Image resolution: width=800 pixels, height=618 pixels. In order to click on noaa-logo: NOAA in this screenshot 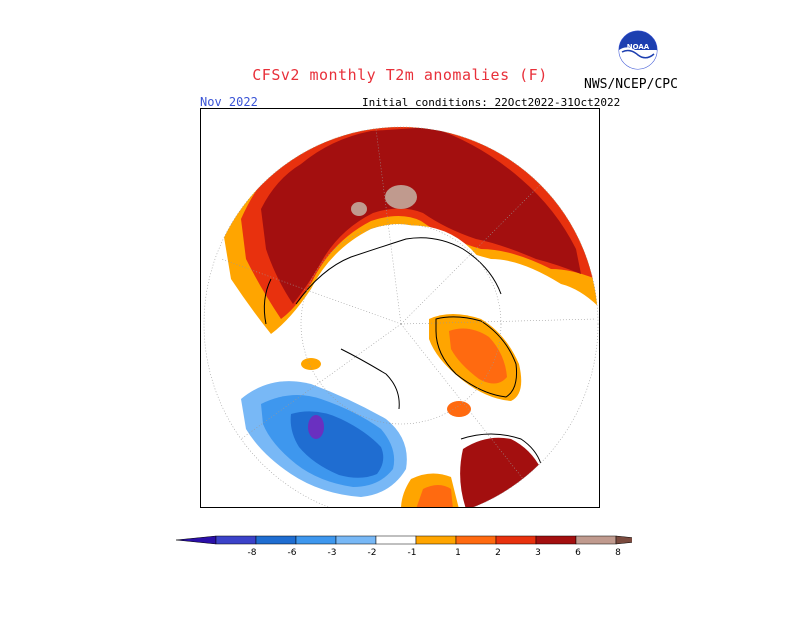, I will do `click(638, 50)`.